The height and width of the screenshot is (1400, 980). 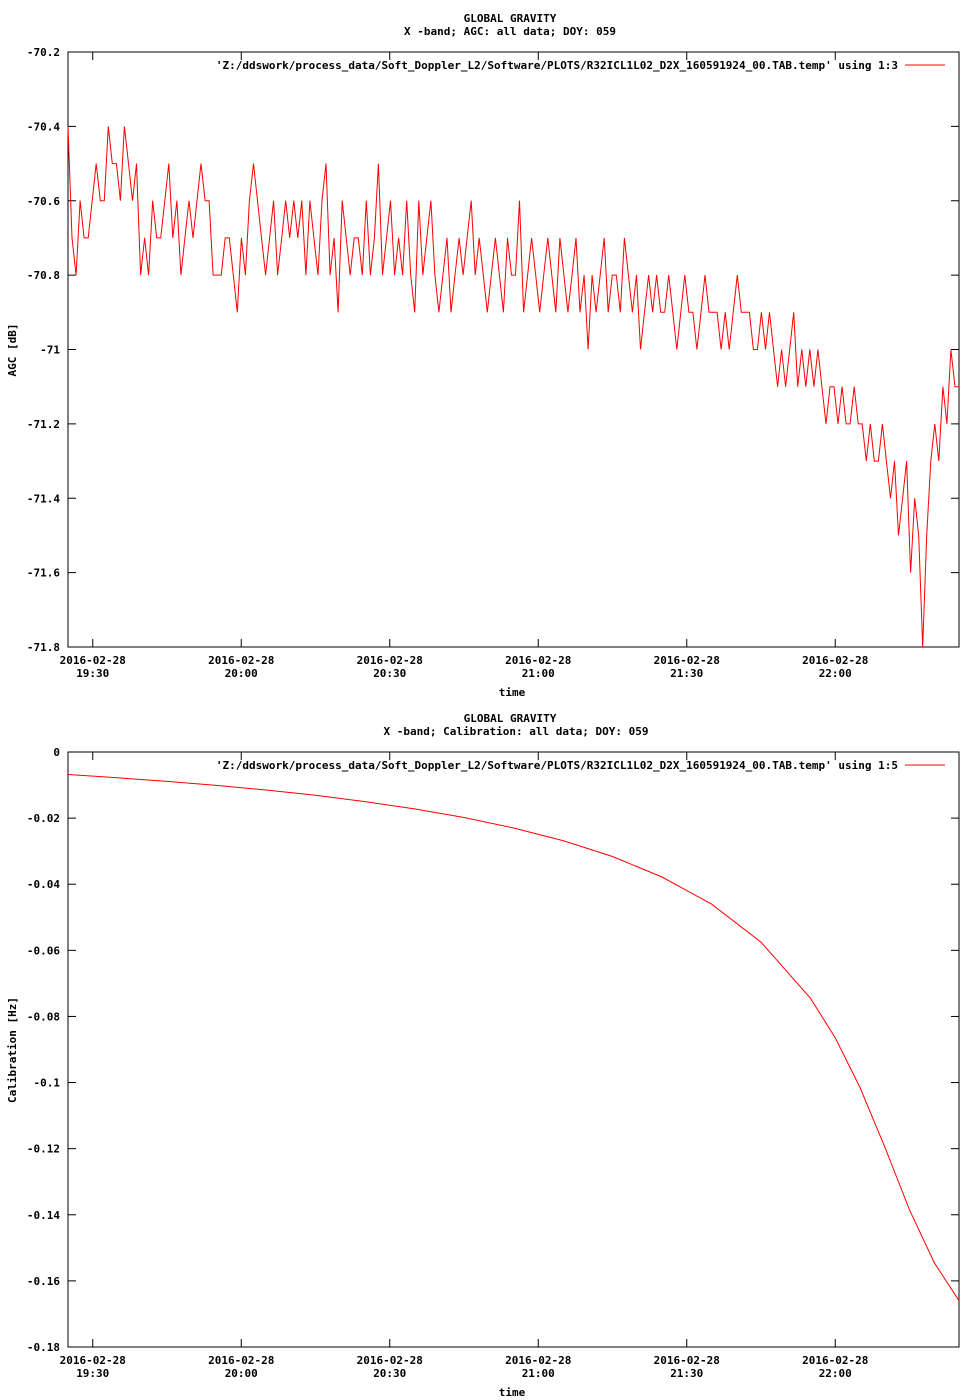 I want to click on calibration-x-axis-label: time, so click(x=512, y=1392).